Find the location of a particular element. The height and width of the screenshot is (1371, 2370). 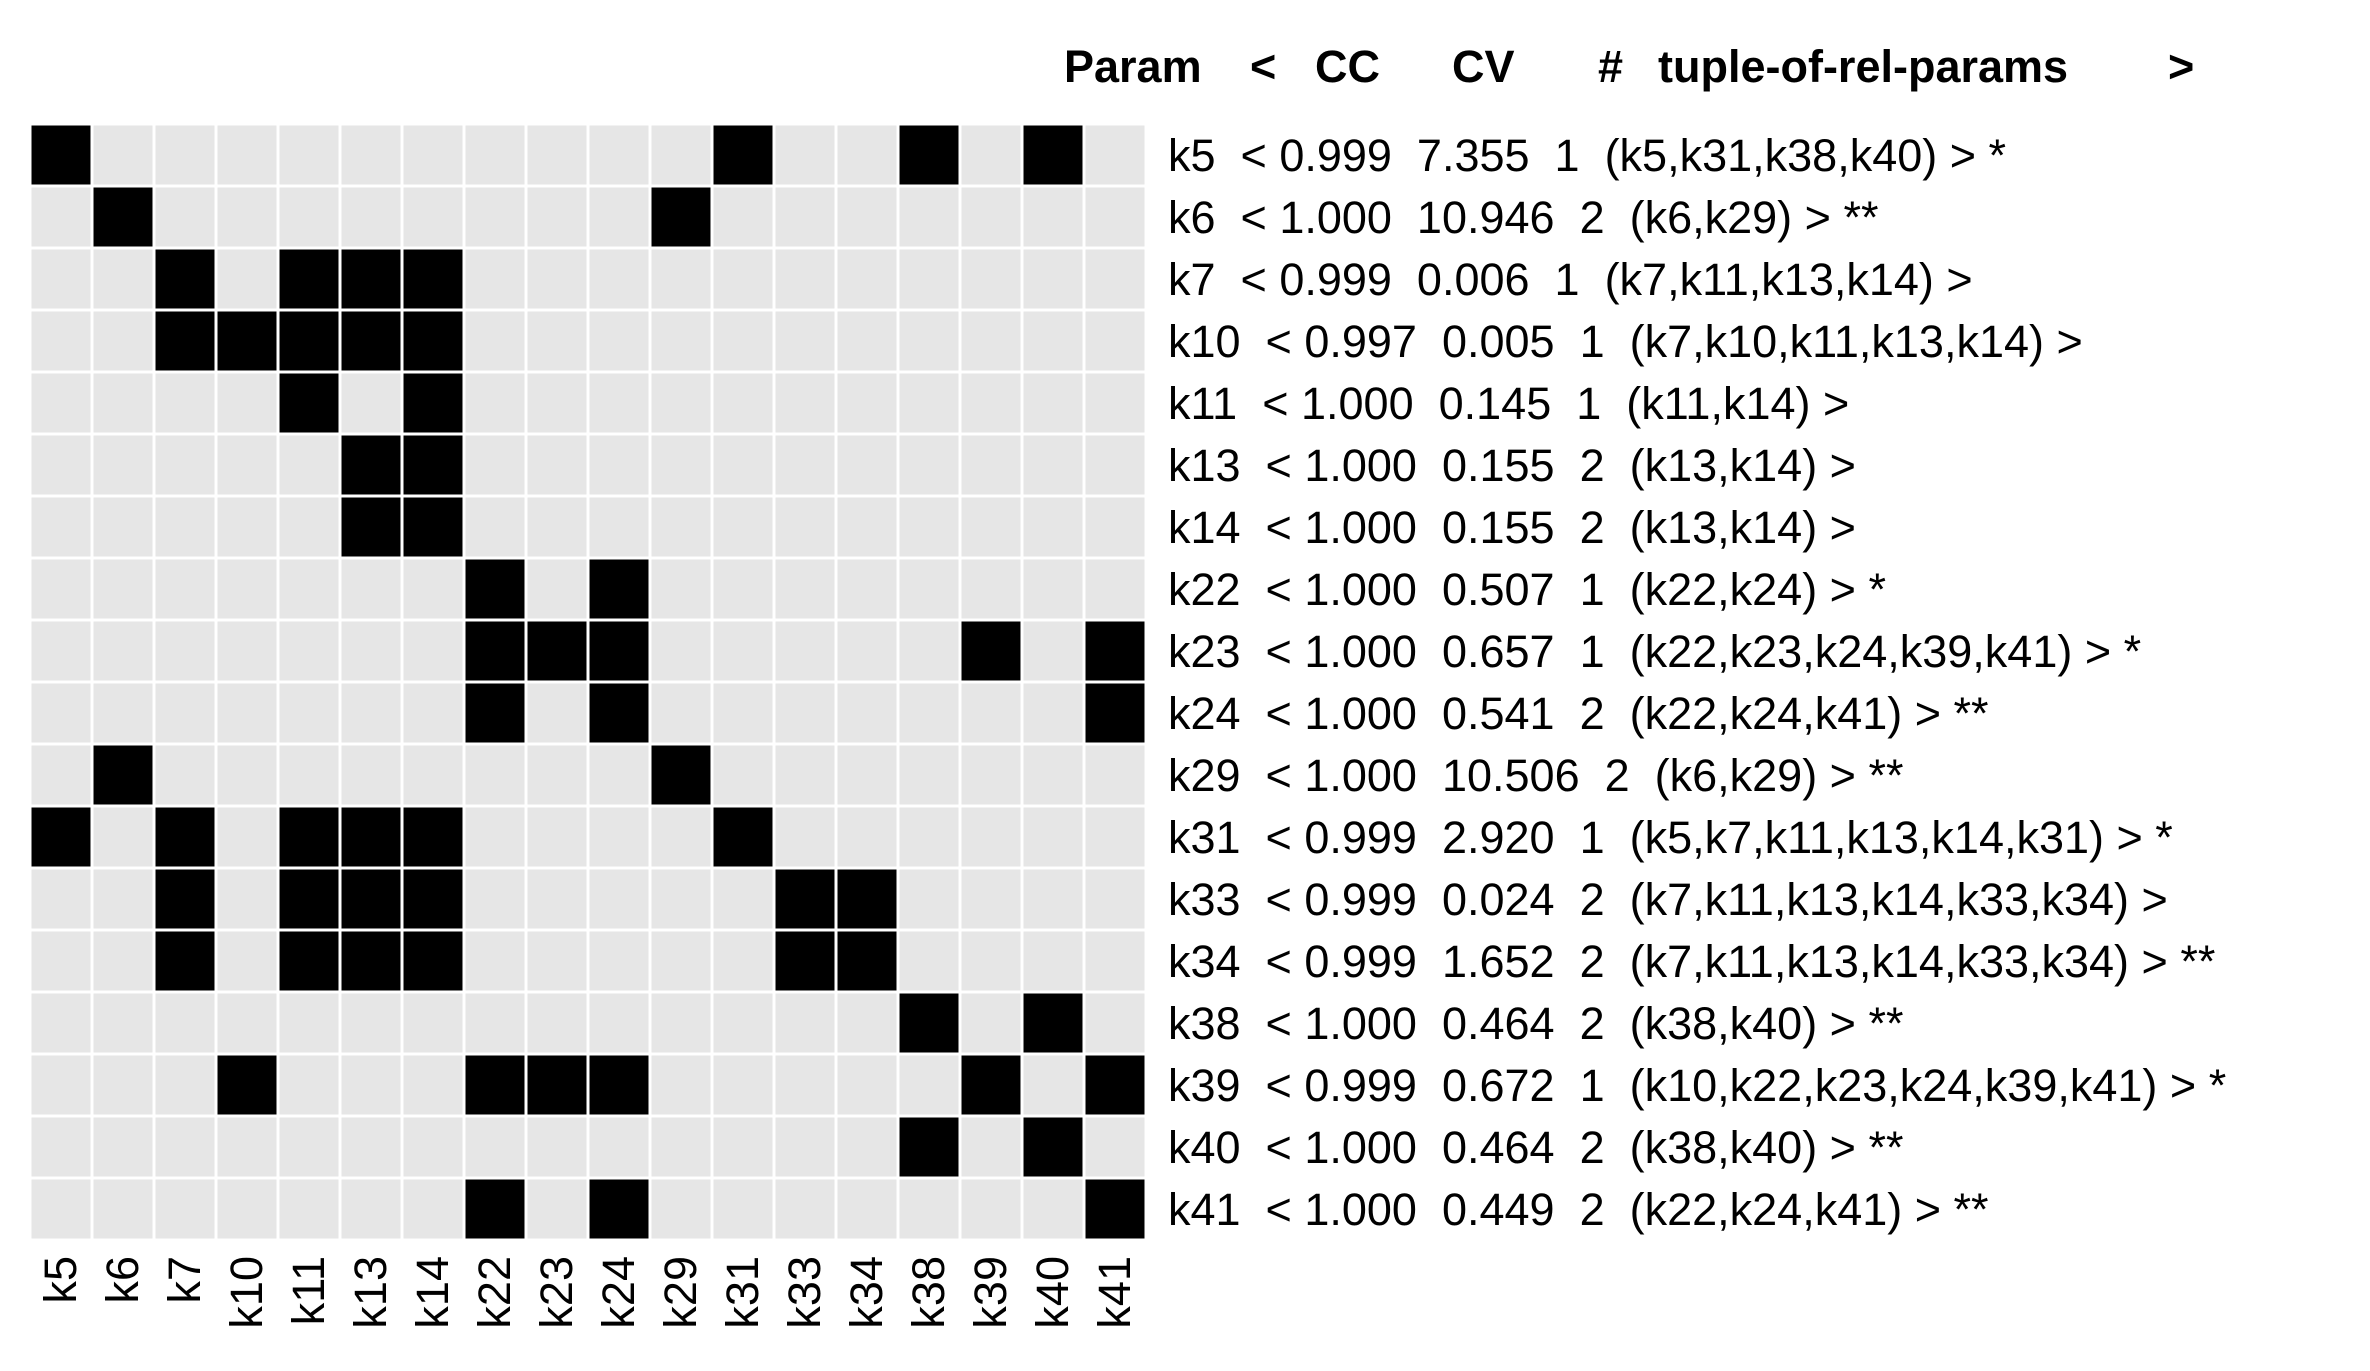

heatmap-cell-k41-k24 is located at coordinates (619, 1209).